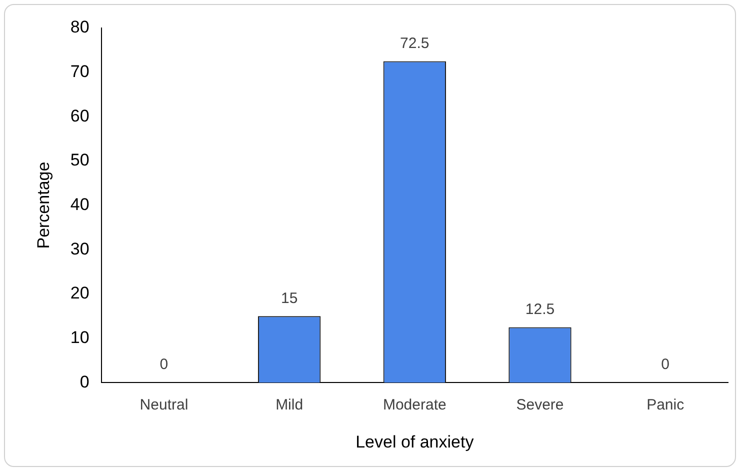 This screenshot has height=473, width=742. I want to click on y-tick-label: 20, so click(80, 293).